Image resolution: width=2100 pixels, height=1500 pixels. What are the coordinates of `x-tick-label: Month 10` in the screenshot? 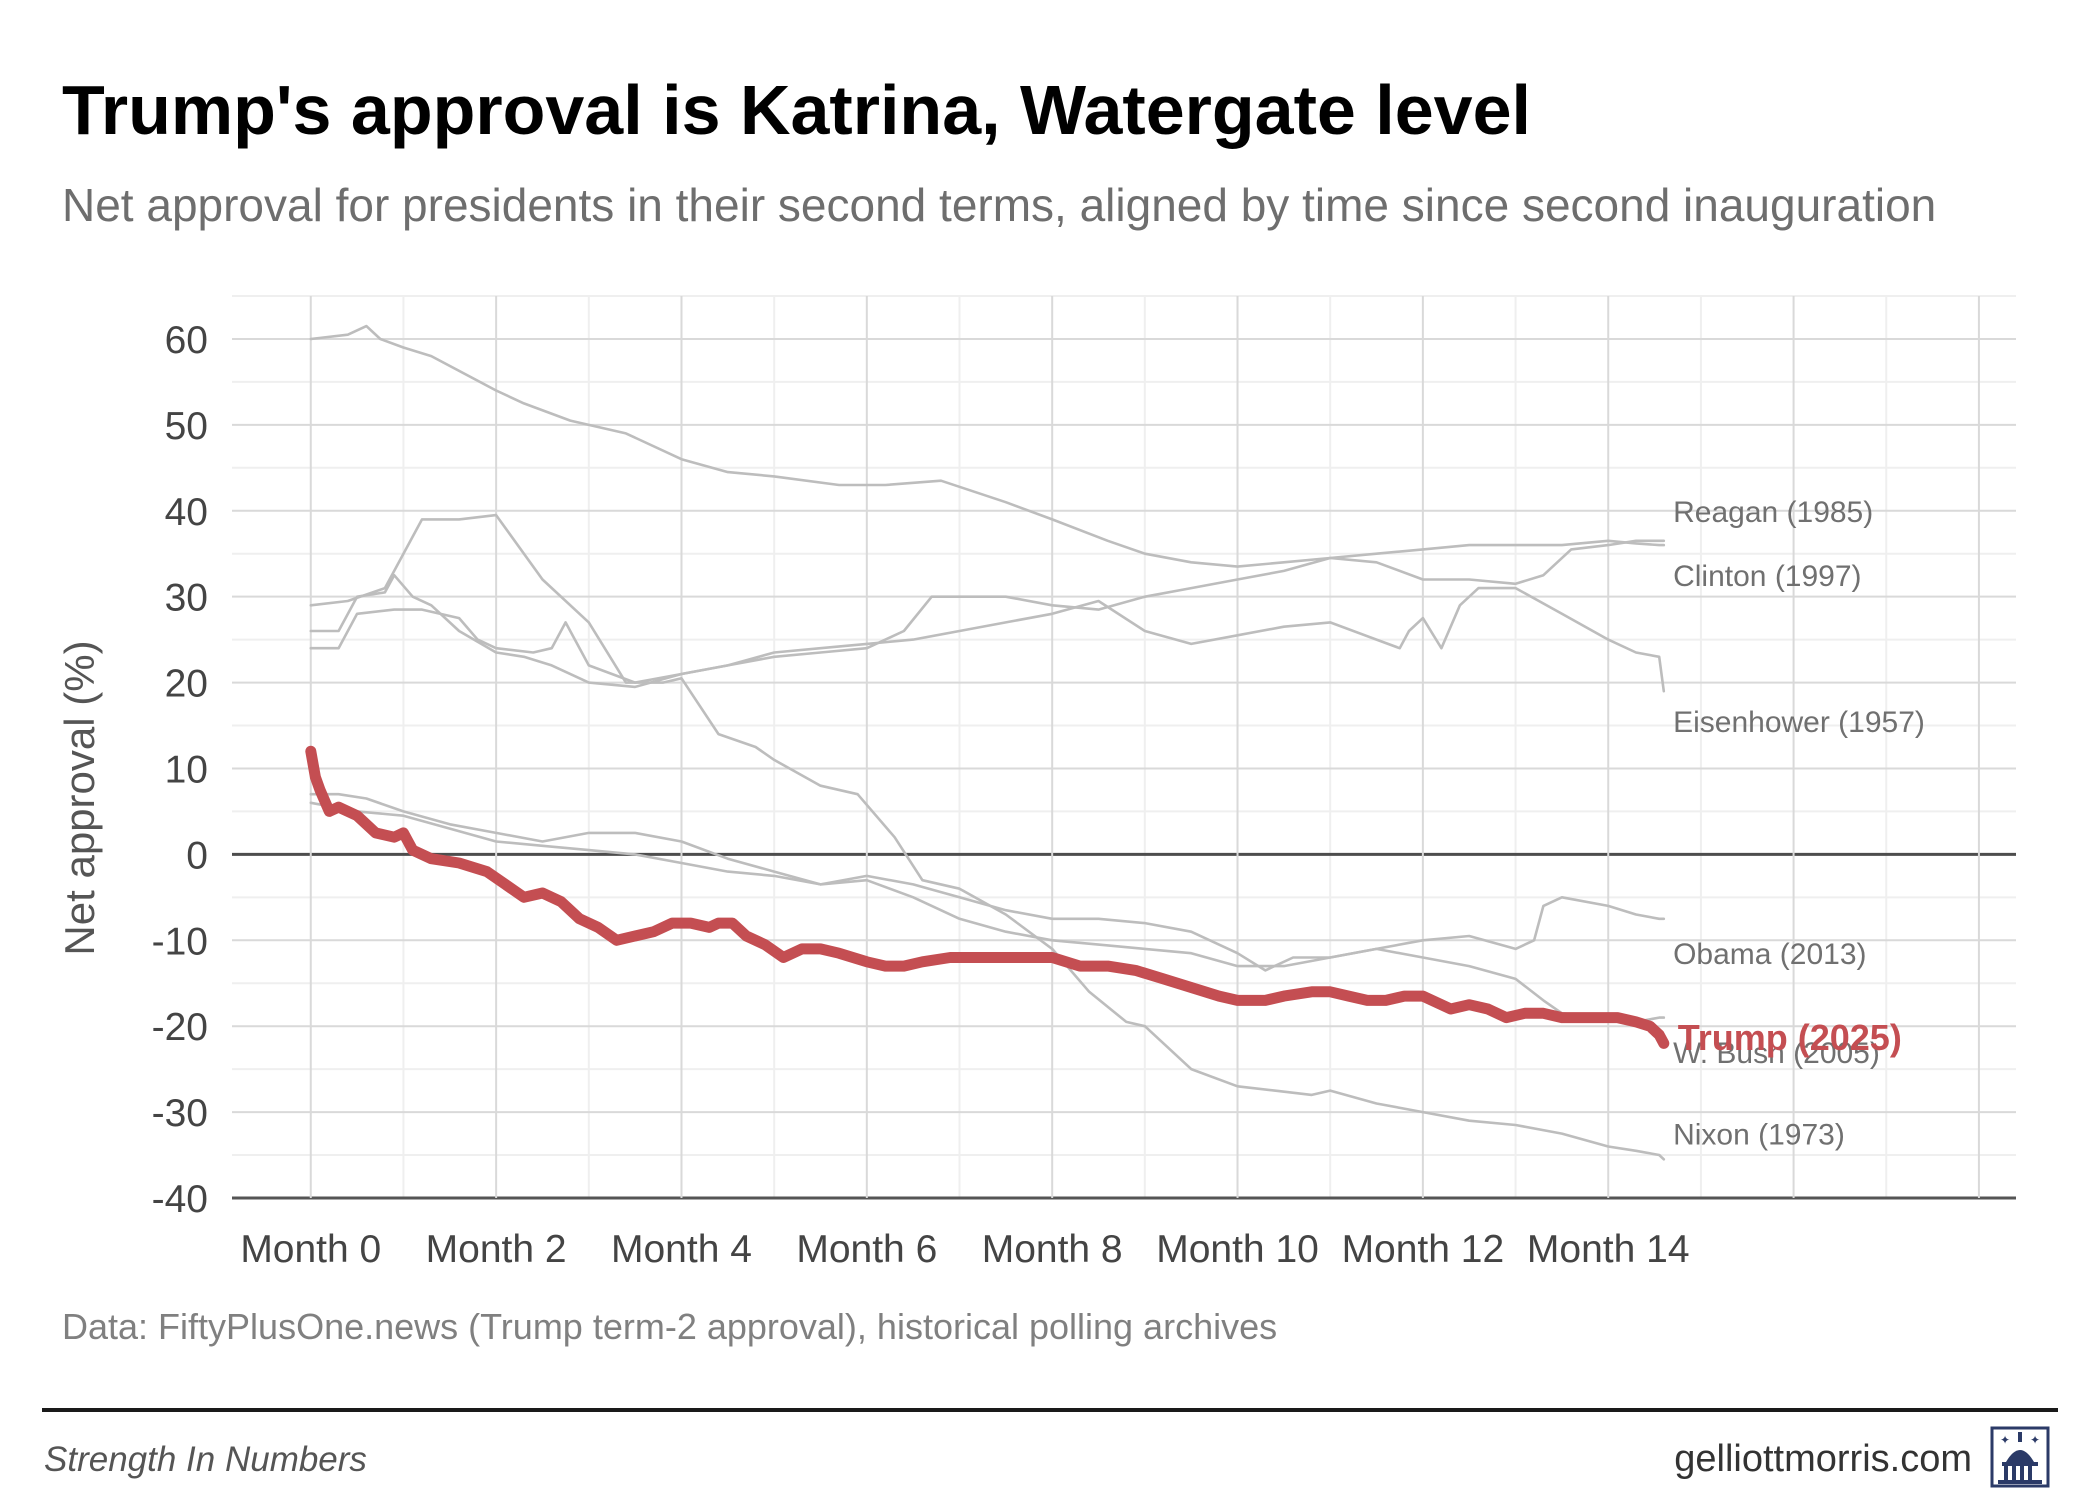 It's located at (1237, 1249).